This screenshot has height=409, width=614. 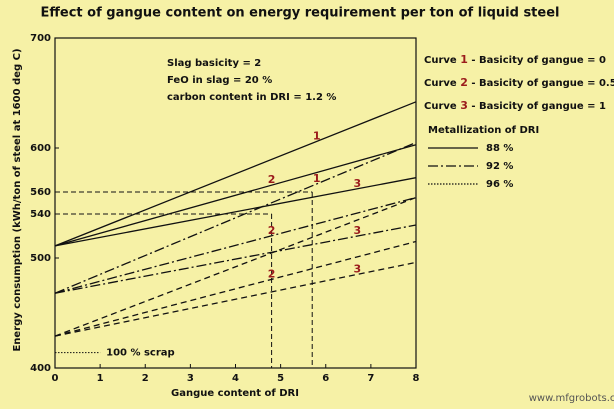 What do you see at coordinates (55, 378) in the screenshot?
I see `x-tick-label: 0` at bounding box center [55, 378].